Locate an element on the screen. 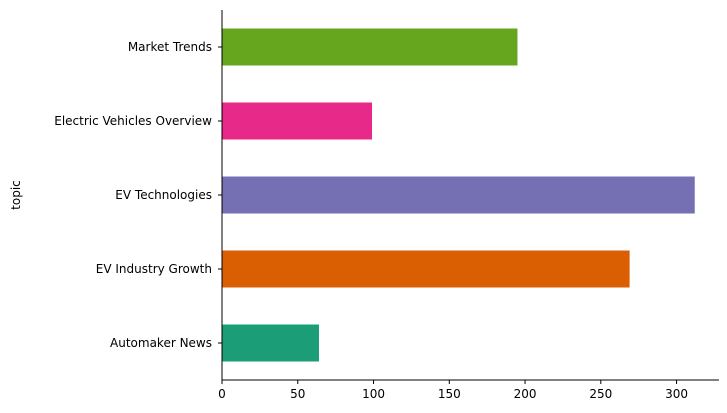  y-tick-label: Electric Vehicles Overview is located at coordinates (133, 121).